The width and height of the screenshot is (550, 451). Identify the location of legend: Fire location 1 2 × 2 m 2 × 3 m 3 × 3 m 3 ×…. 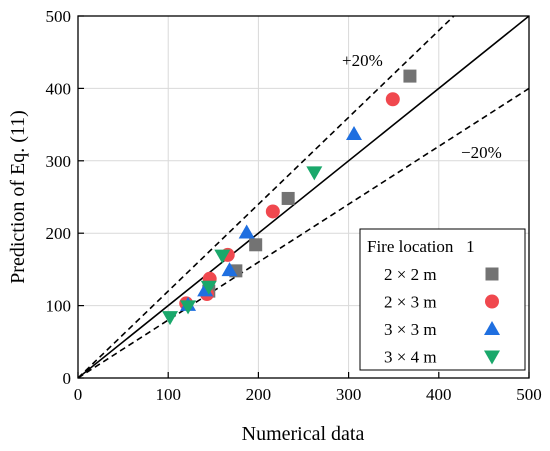
(442, 299).